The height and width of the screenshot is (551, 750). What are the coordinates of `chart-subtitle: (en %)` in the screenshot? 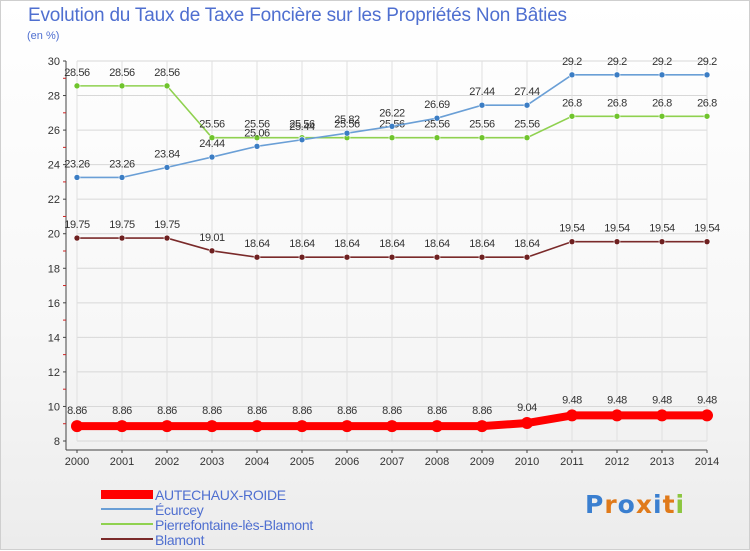 It's located at (43, 36).